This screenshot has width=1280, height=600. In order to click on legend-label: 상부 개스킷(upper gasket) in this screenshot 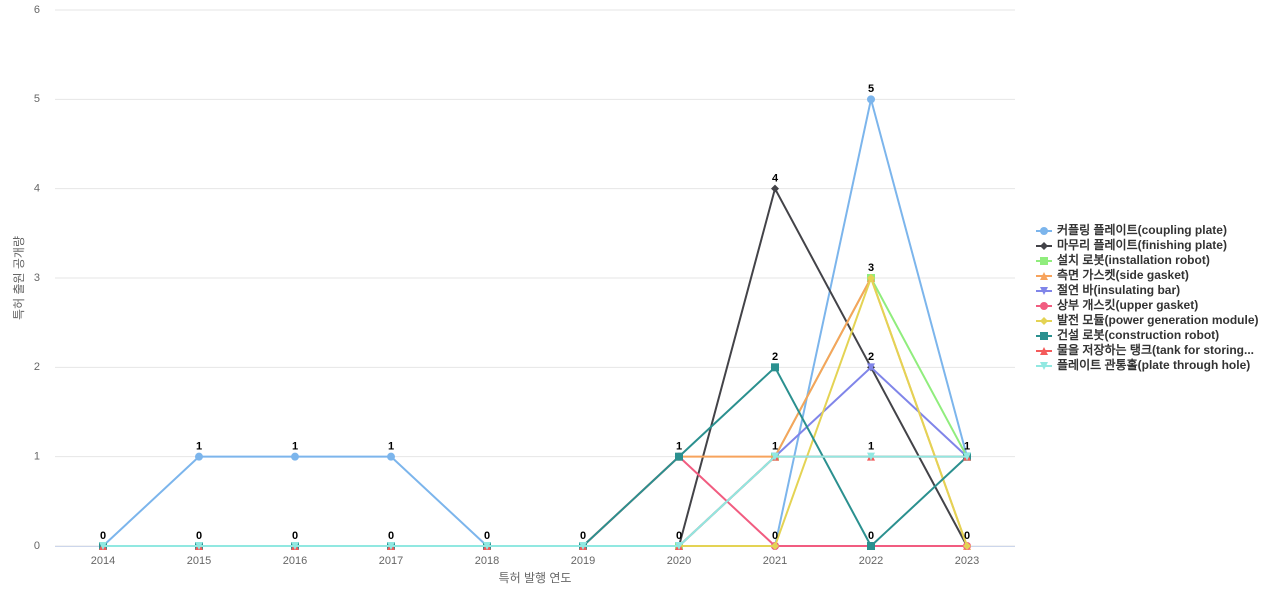, I will do `click(1127, 304)`.